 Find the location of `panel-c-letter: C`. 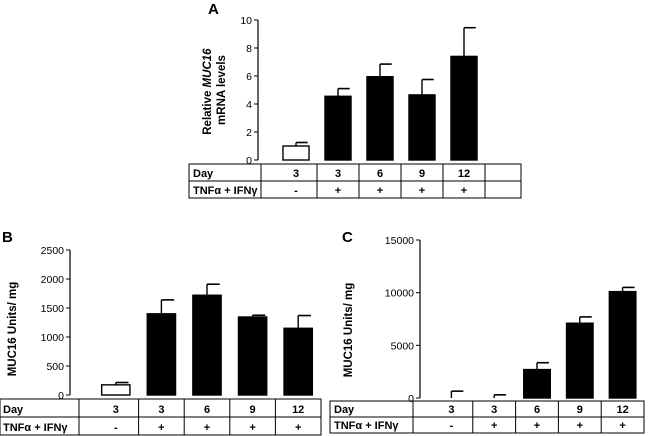

panel-c-letter: C is located at coordinates (347, 237).